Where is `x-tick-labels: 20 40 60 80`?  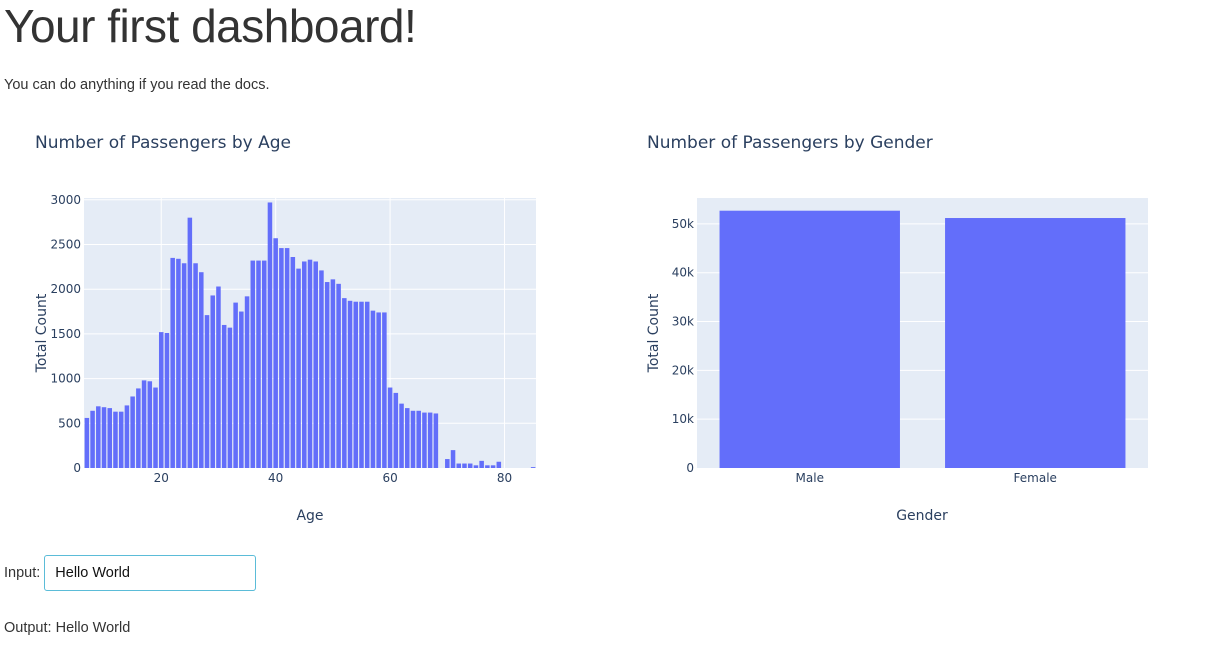
x-tick-labels: 20 40 60 80 is located at coordinates (333, 478).